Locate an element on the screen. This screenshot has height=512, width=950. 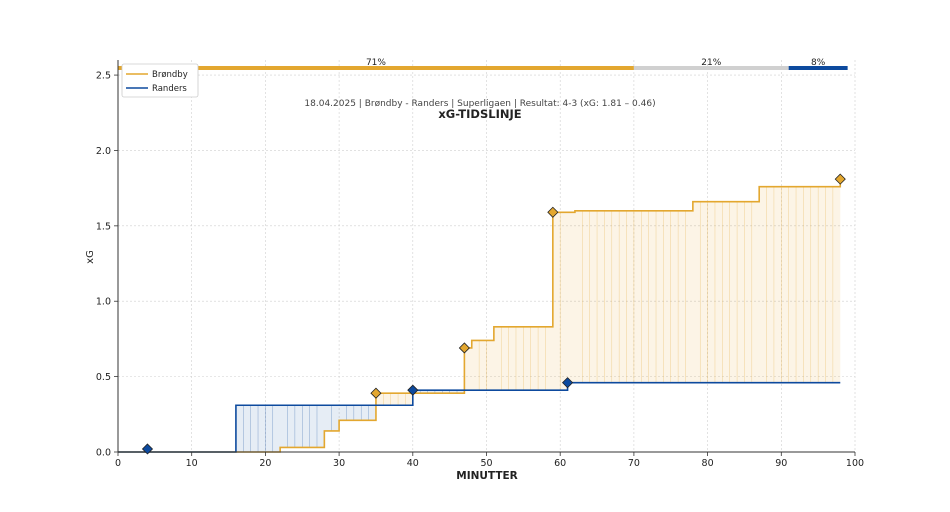
legend: Brøndby Randers is located at coordinates (160, 80).